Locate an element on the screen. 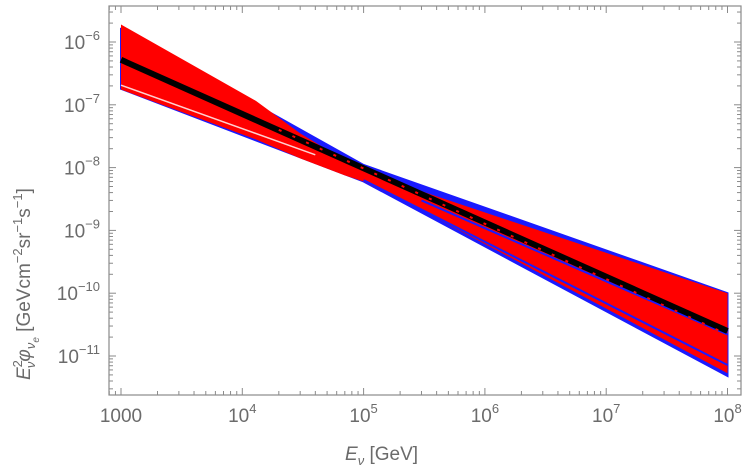  x-axis-title: Eν [GeV] is located at coordinates (381, 456).